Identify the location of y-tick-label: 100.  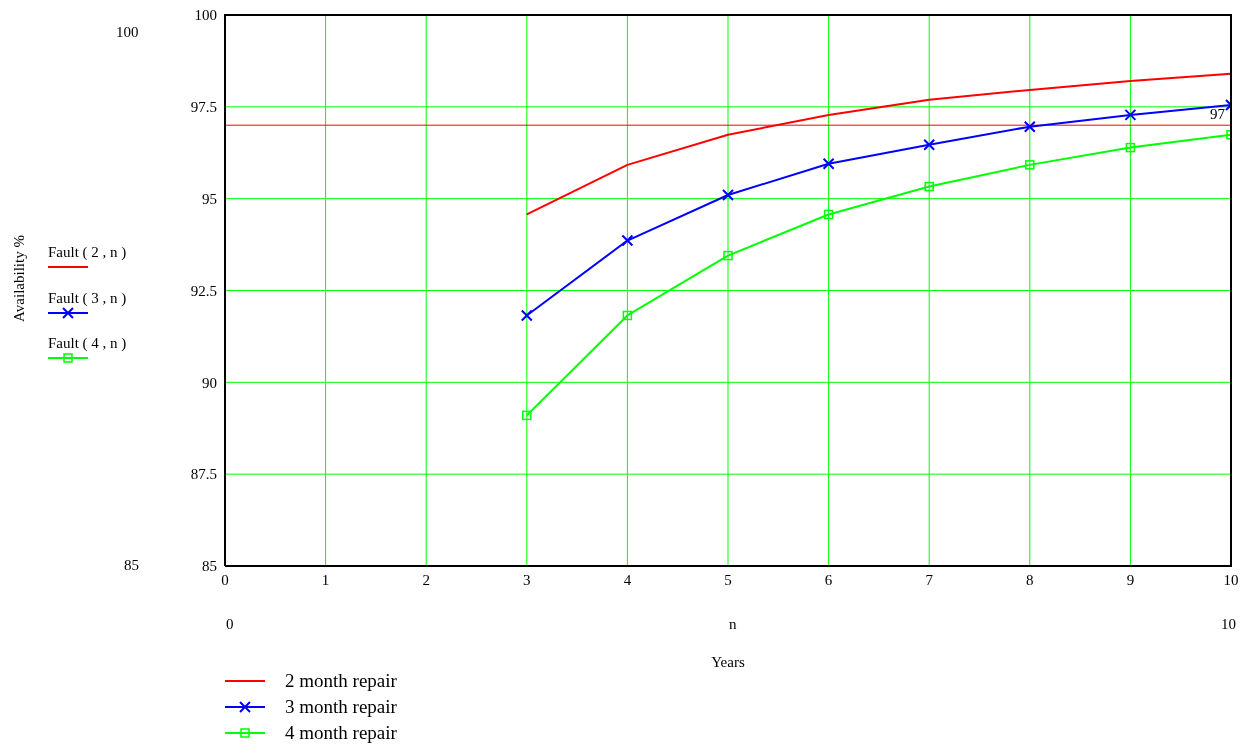
(205, 15).